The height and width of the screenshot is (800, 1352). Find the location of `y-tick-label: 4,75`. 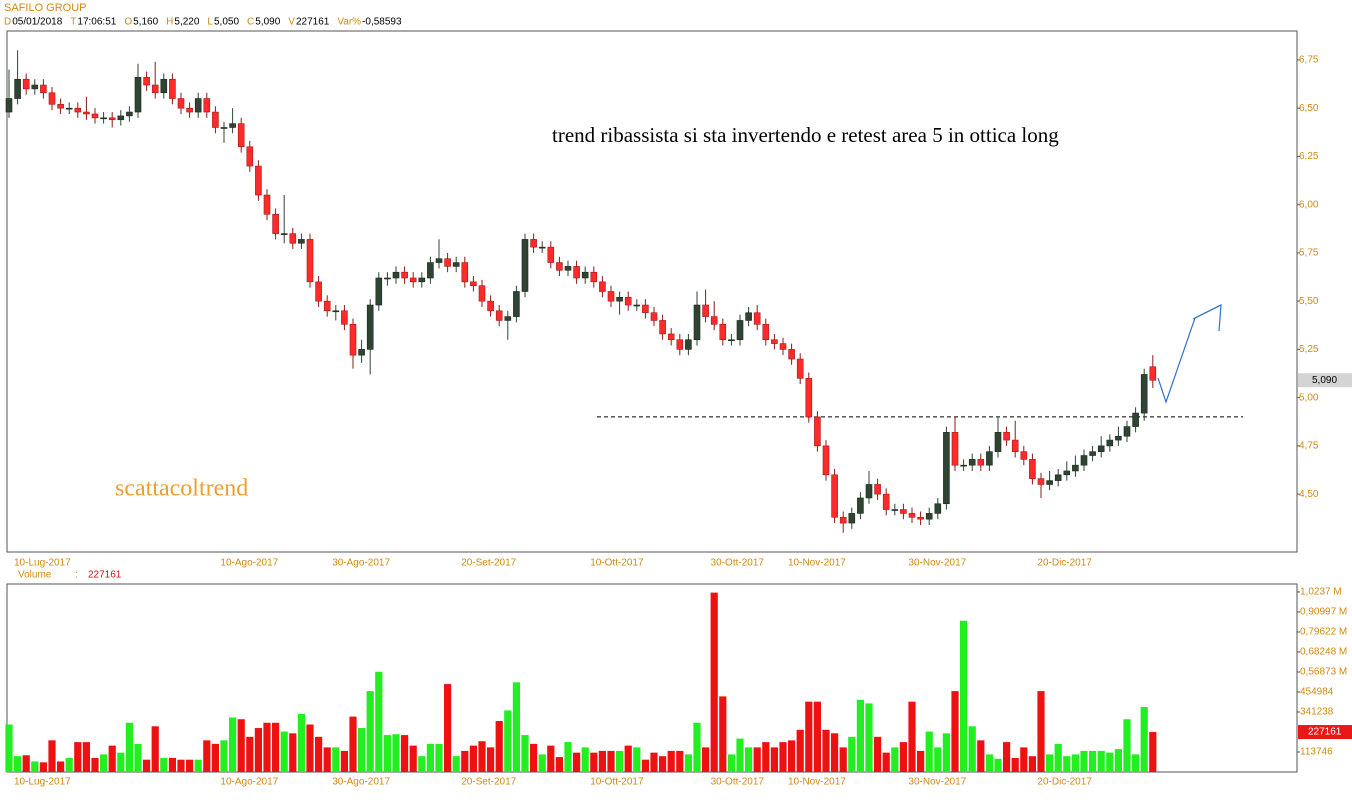

y-tick-label: 4,75 is located at coordinates (1309, 446).